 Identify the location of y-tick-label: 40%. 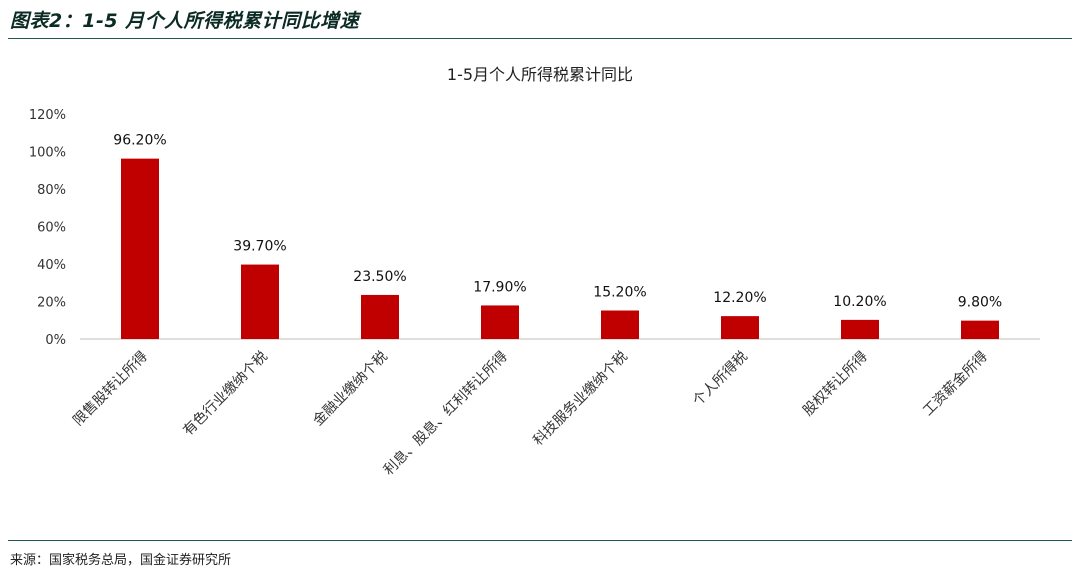
(51, 265).